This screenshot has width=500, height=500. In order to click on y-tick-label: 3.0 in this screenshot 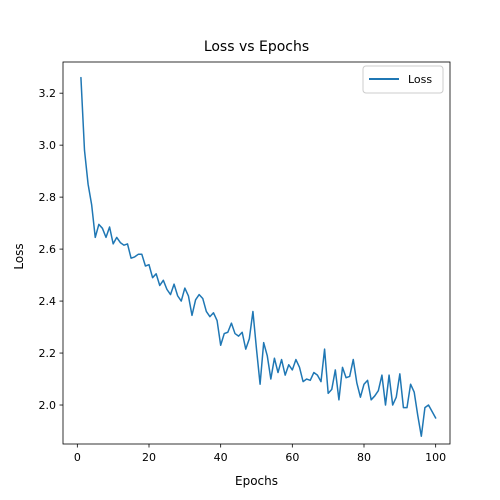, I will do `click(48, 145)`.